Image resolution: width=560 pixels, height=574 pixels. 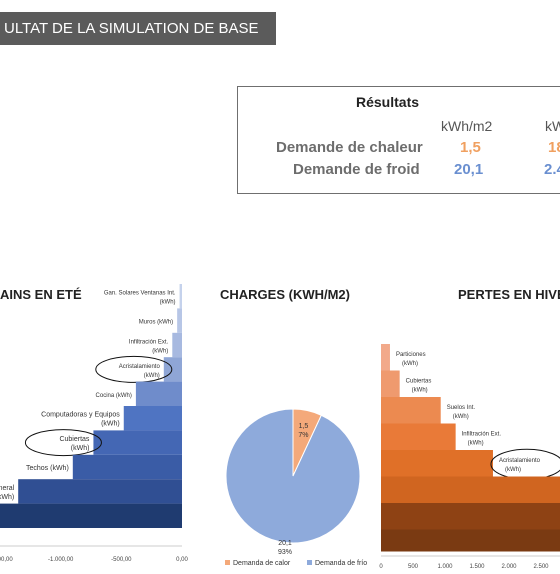 I want to click on pertes-x-tick-label: 500, so click(x=413, y=567).